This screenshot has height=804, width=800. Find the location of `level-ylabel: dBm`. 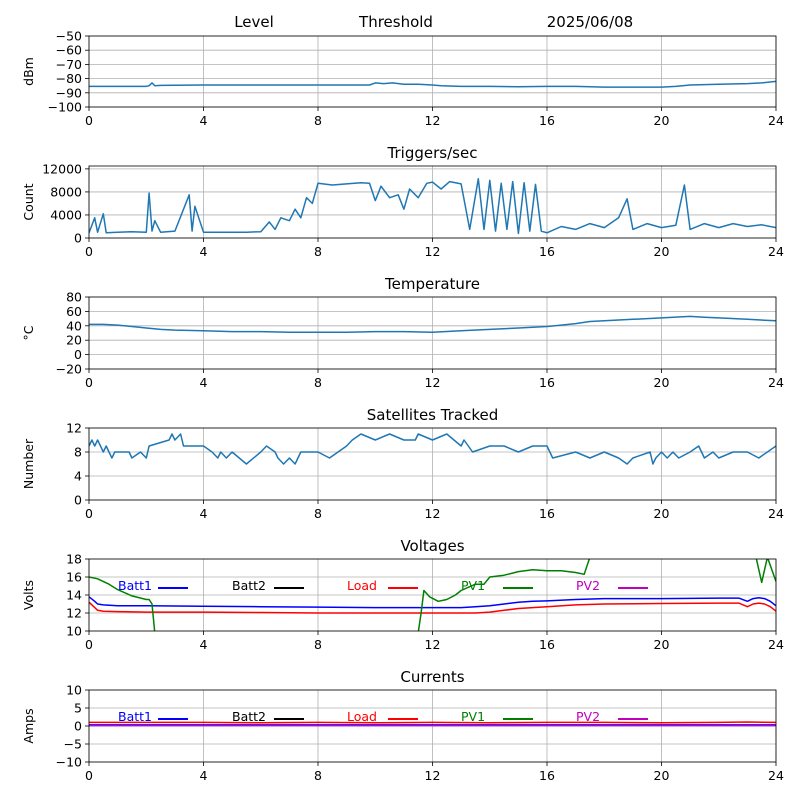

level-ylabel: dBm is located at coordinates (28, 71).